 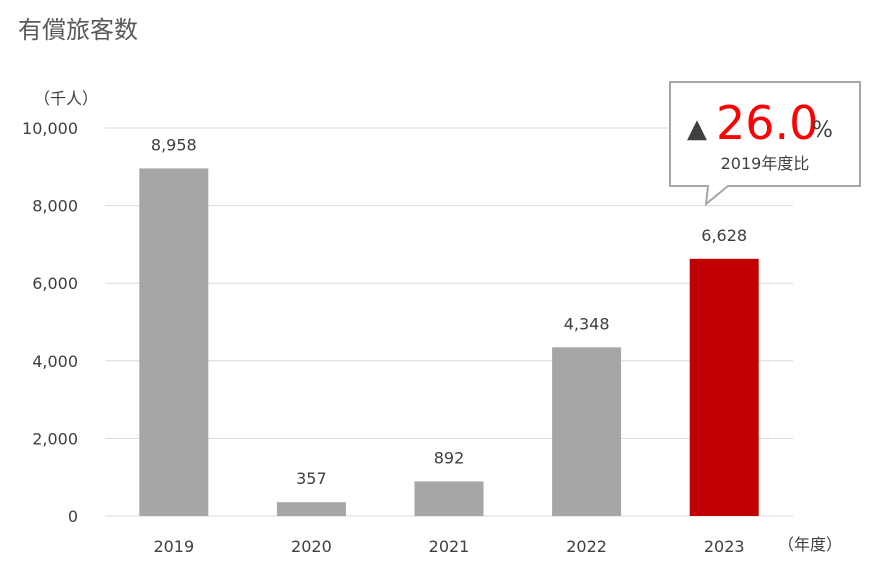 What do you see at coordinates (724, 387) in the screenshot?
I see `bar-2023` at bounding box center [724, 387].